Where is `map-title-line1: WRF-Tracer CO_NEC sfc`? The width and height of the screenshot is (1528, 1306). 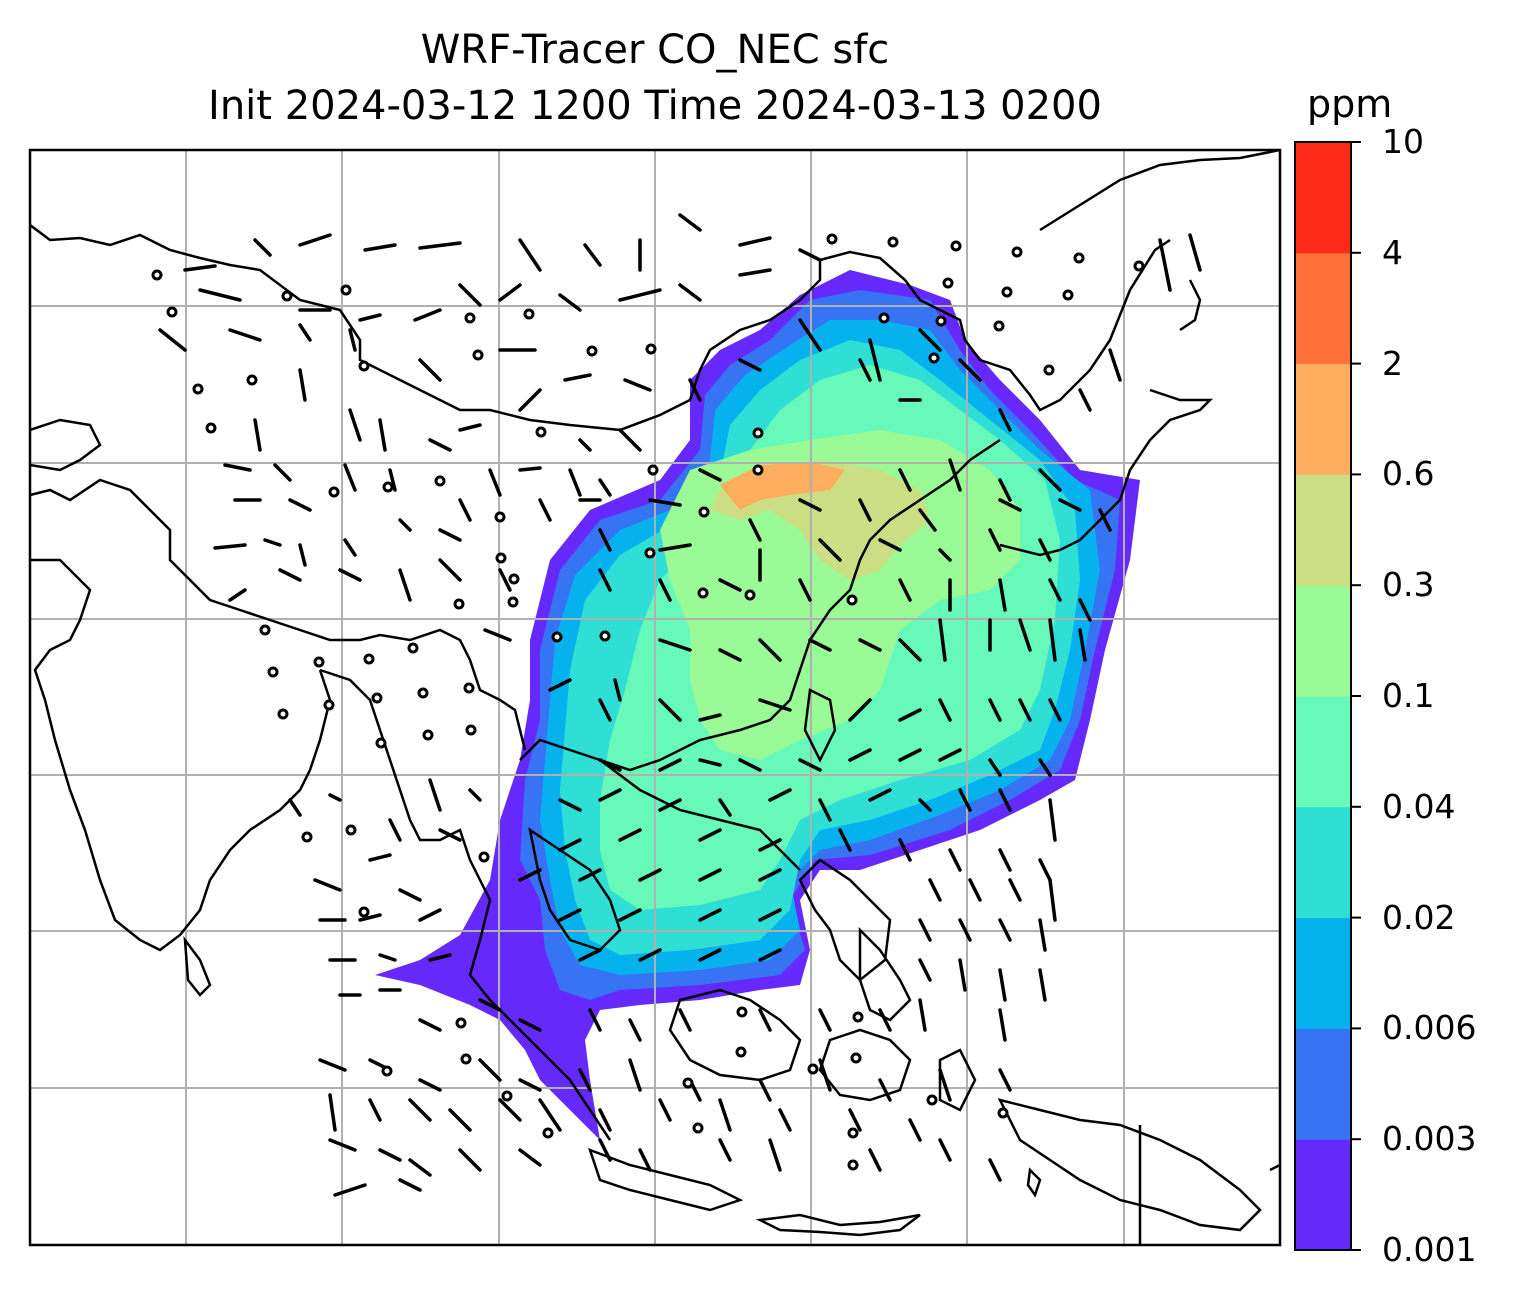
map-title-line1: WRF-Tracer CO_NEC sfc is located at coordinates (655, 50).